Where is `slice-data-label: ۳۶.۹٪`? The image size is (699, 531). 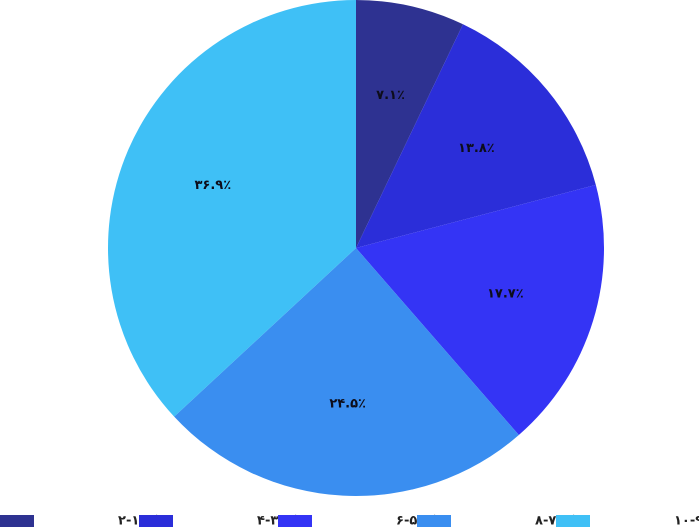 slice-data-label: ۳۶.۹٪ is located at coordinates (212, 185).